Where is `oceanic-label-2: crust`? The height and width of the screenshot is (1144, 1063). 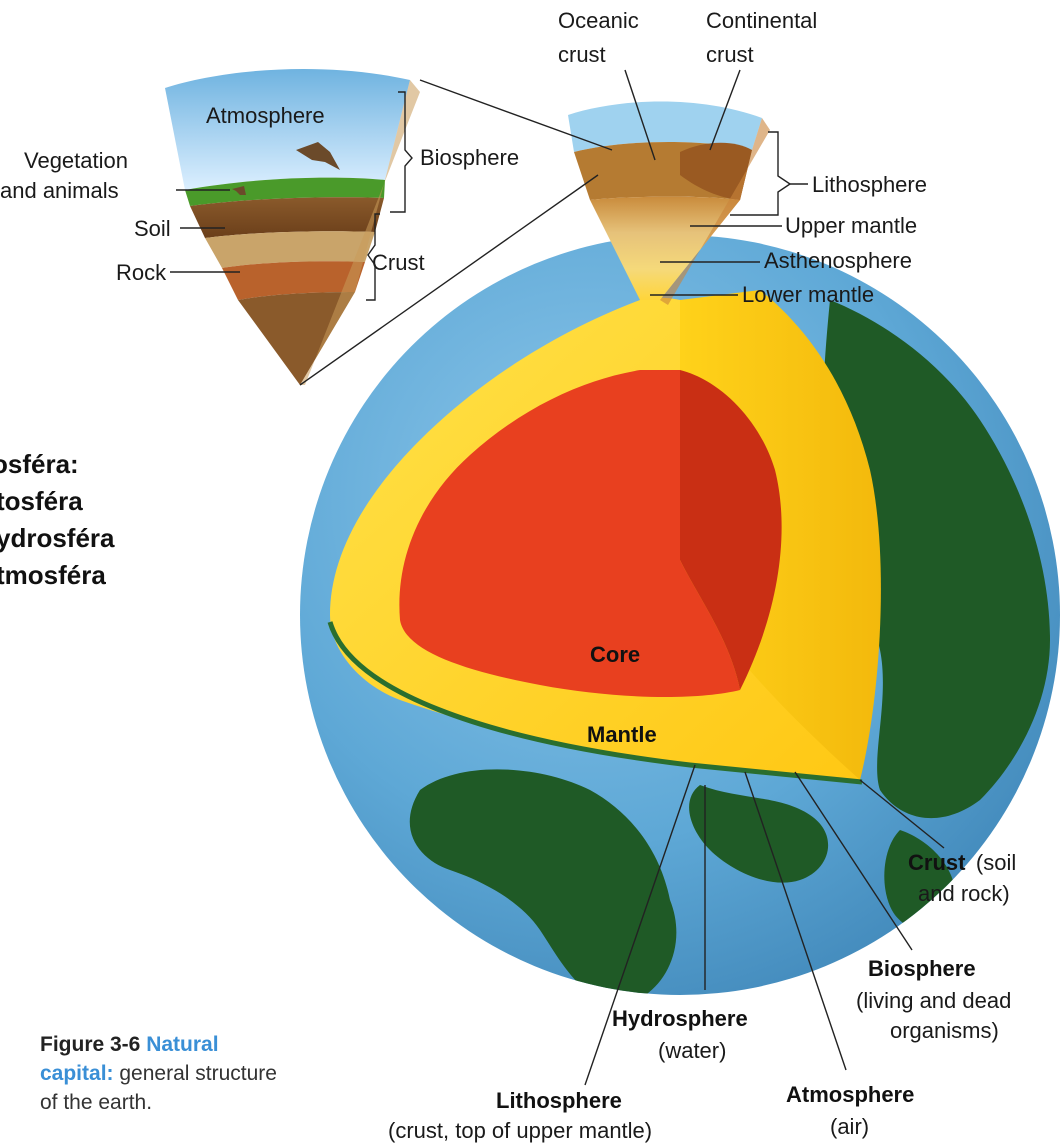 oceanic-label-2: crust is located at coordinates (582, 54).